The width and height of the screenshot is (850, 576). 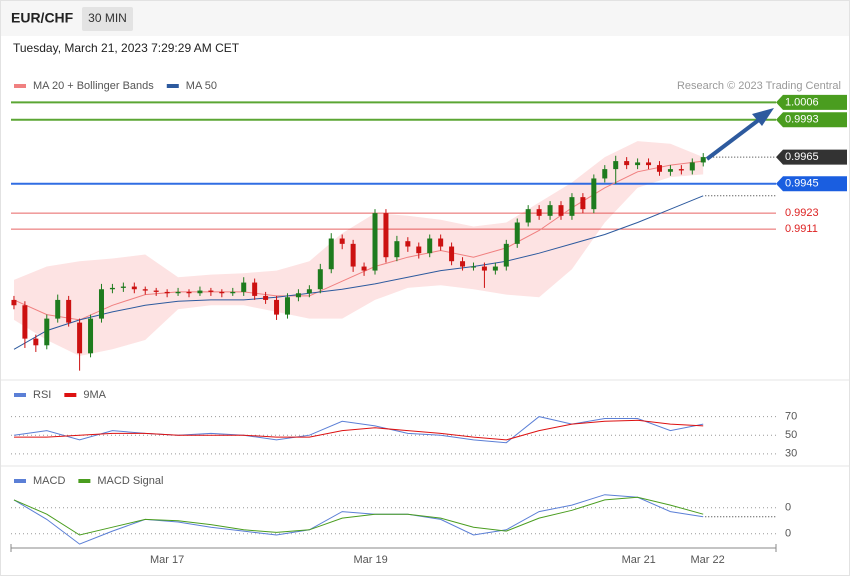 What do you see at coordinates (49, 481) in the screenshot?
I see `legend-label: MACD` at bounding box center [49, 481].